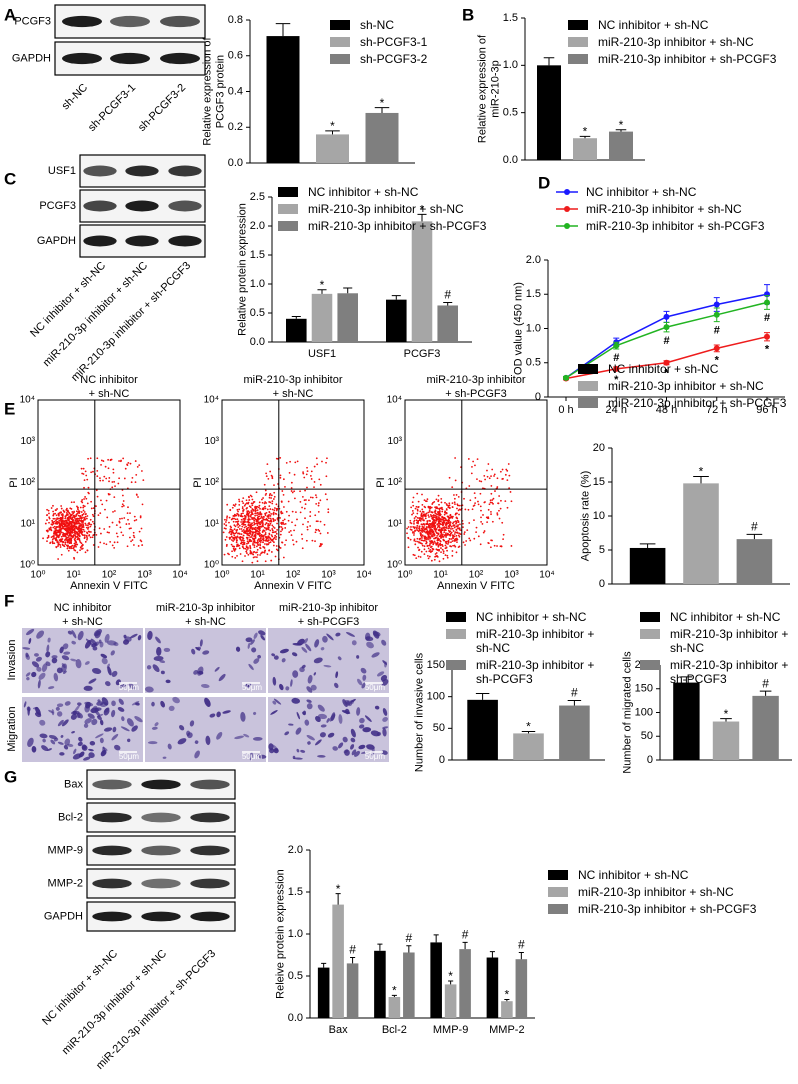 Image resolution: width=798 pixels, height=1084 pixels. What do you see at coordinates (533, 328) in the screenshot?
I see `y-tick-label: 1.0` at bounding box center [533, 328].